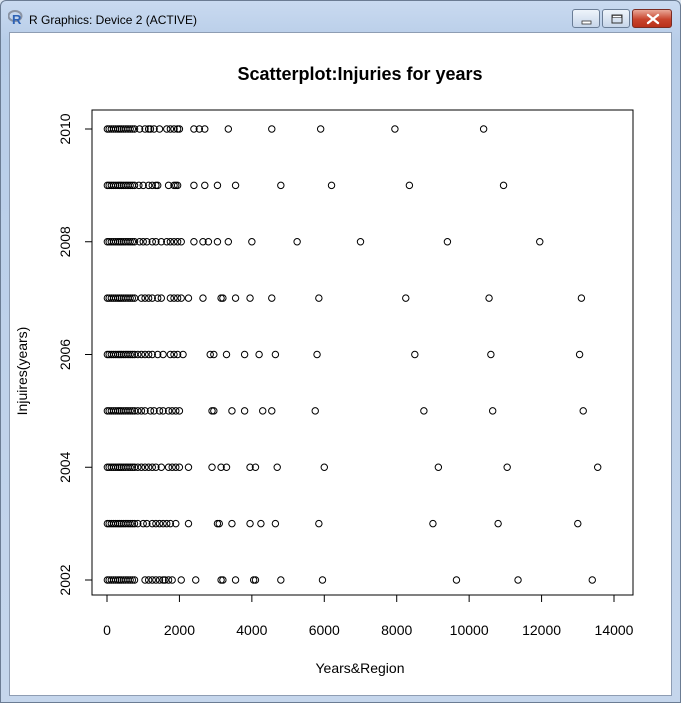 The image size is (681, 703). I want to click on minimize-icon, so click(586, 22).